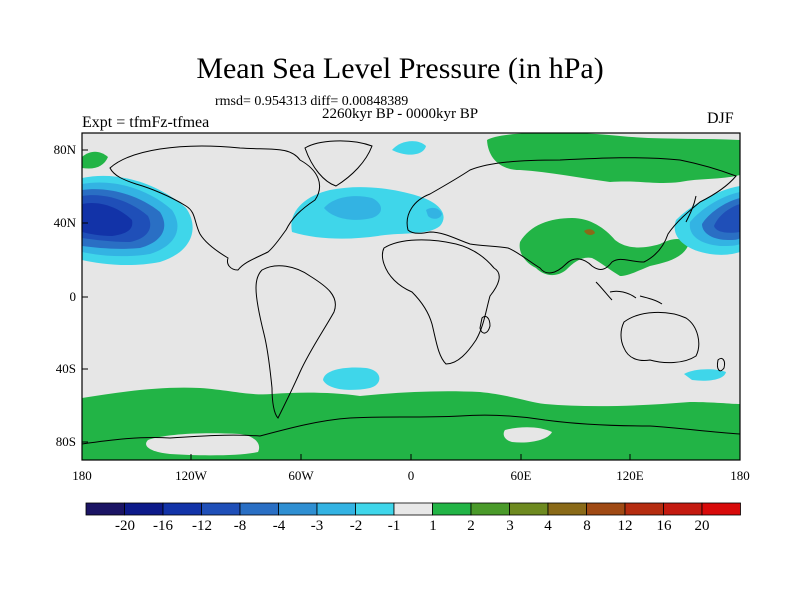 This screenshot has width=800, height=600. What do you see at coordinates (521, 475) in the screenshot?
I see `lon-label-60e: 60E` at bounding box center [521, 475].